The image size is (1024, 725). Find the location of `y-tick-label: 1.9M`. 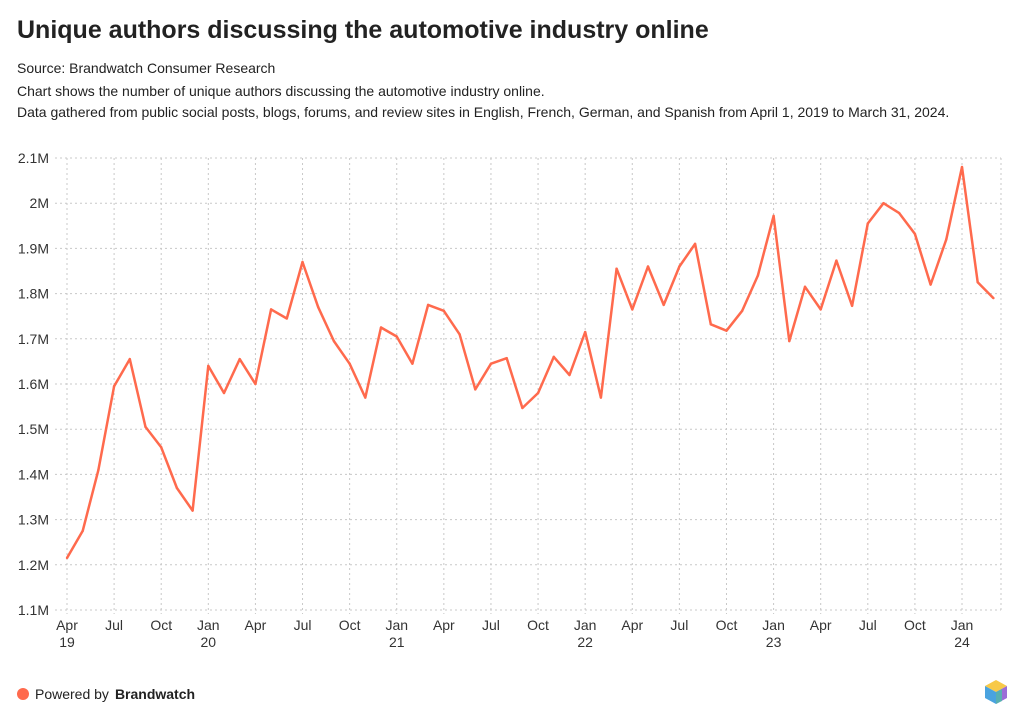

y-tick-label: 1.9M is located at coordinates (33, 248).